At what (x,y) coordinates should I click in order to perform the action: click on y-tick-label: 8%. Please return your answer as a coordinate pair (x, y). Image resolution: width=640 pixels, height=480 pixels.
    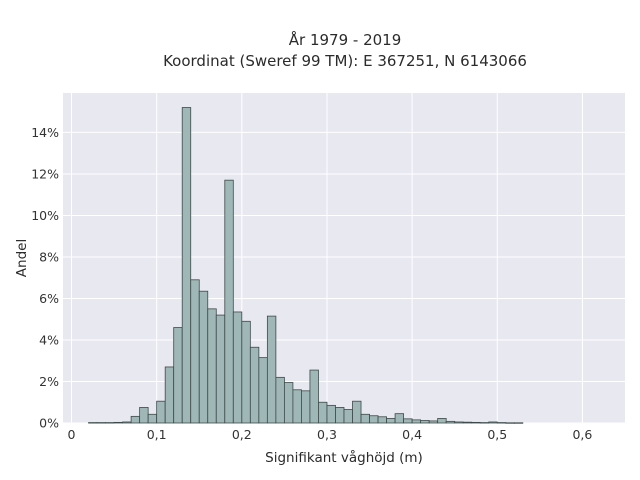
    Looking at the image, I should click on (49, 256).